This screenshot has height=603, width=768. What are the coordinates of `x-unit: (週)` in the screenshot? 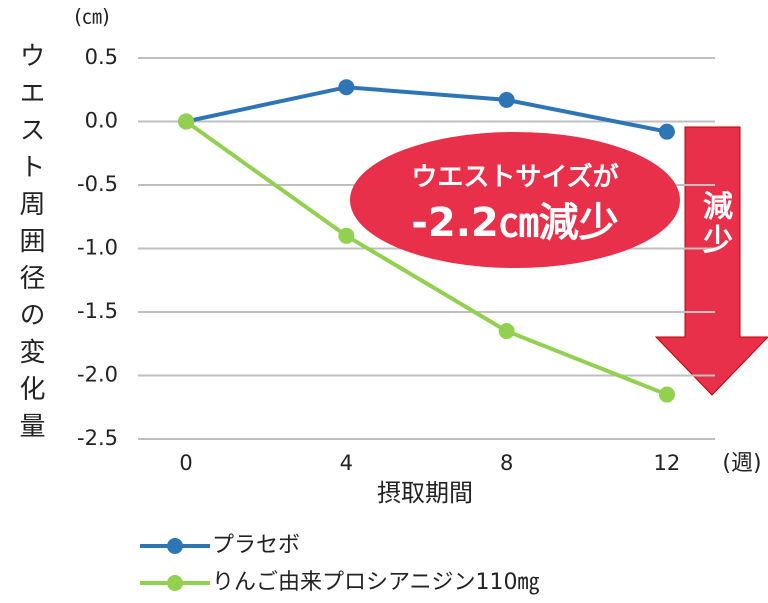 It's located at (741, 463).